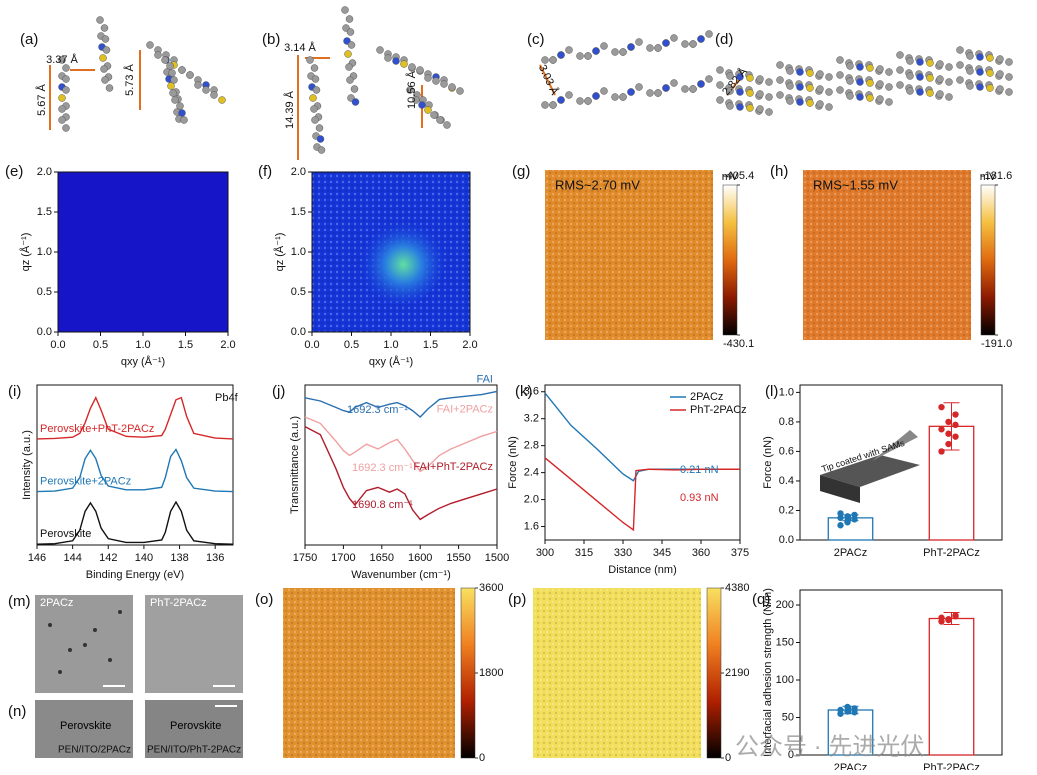 The image size is (1037, 775). What do you see at coordinates (289, 109) in the screenshot?
I see `distance-label: 14.39 Å` at bounding box center [289, 109].